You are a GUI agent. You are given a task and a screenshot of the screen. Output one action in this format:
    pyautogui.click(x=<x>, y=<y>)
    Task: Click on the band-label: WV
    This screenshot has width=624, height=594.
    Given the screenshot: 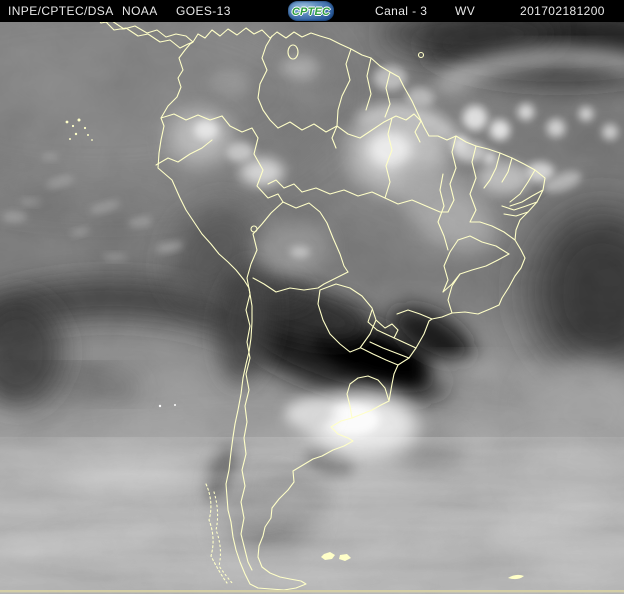 What is the action you would take?
    pyautogui.click(x=465, y=11)
    